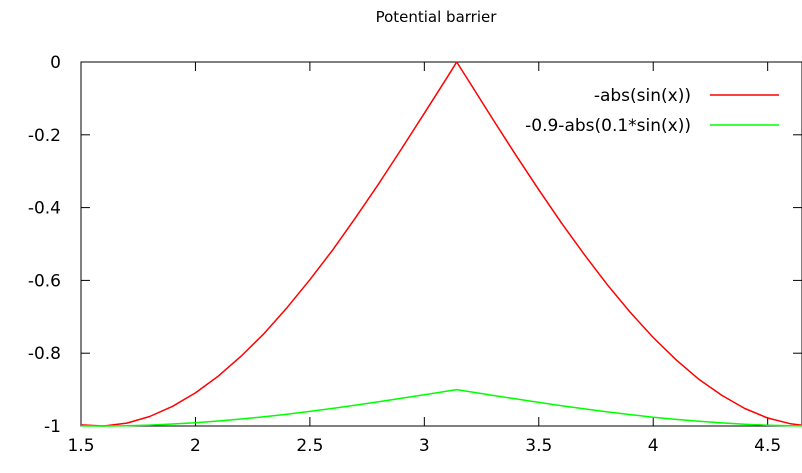 The height and width of the screenshot is (473, 802). Describe the element at coordinates (653, 446) in the screenshot. I see `x-tick-label: 4` at that location.